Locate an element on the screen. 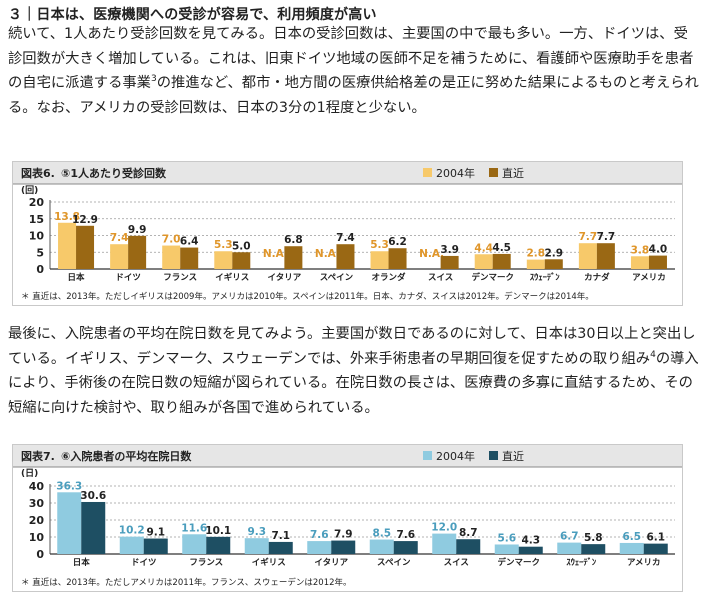  y-tick-label: 30 is located at coordinates (37, 503).